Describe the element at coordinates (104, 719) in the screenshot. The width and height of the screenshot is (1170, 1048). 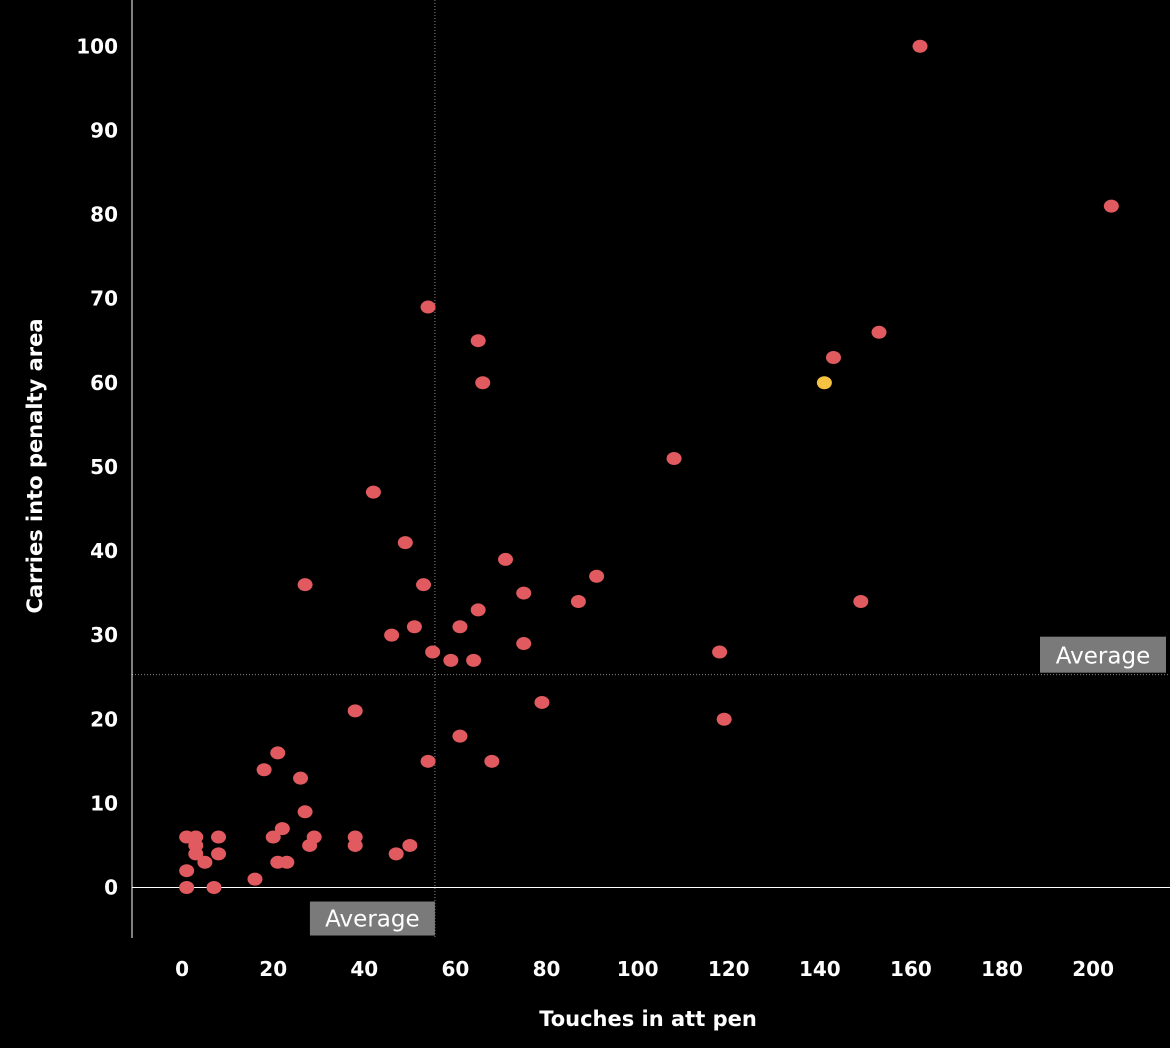
I see `y-tick-label: 20` at that location.